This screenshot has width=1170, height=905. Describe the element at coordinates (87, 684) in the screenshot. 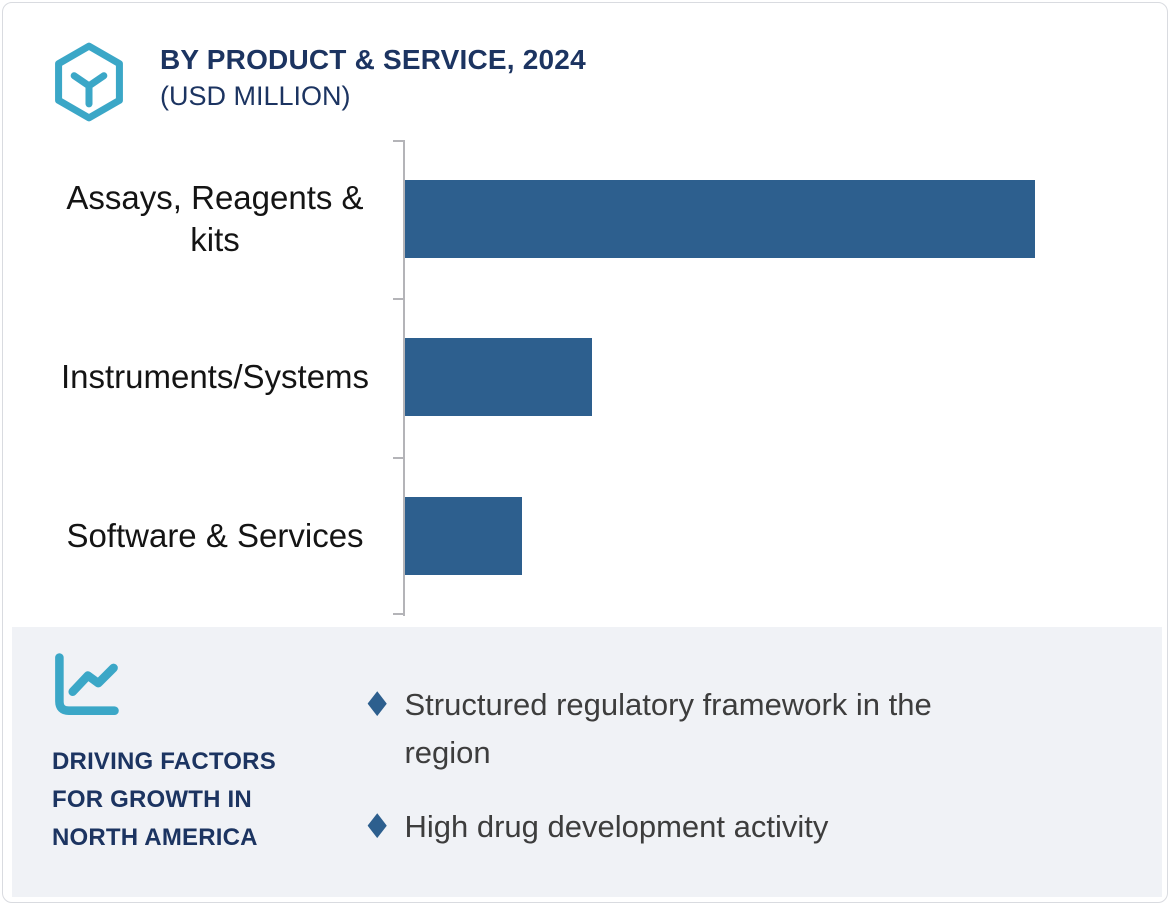

I see `line-chart-icon` at that location.